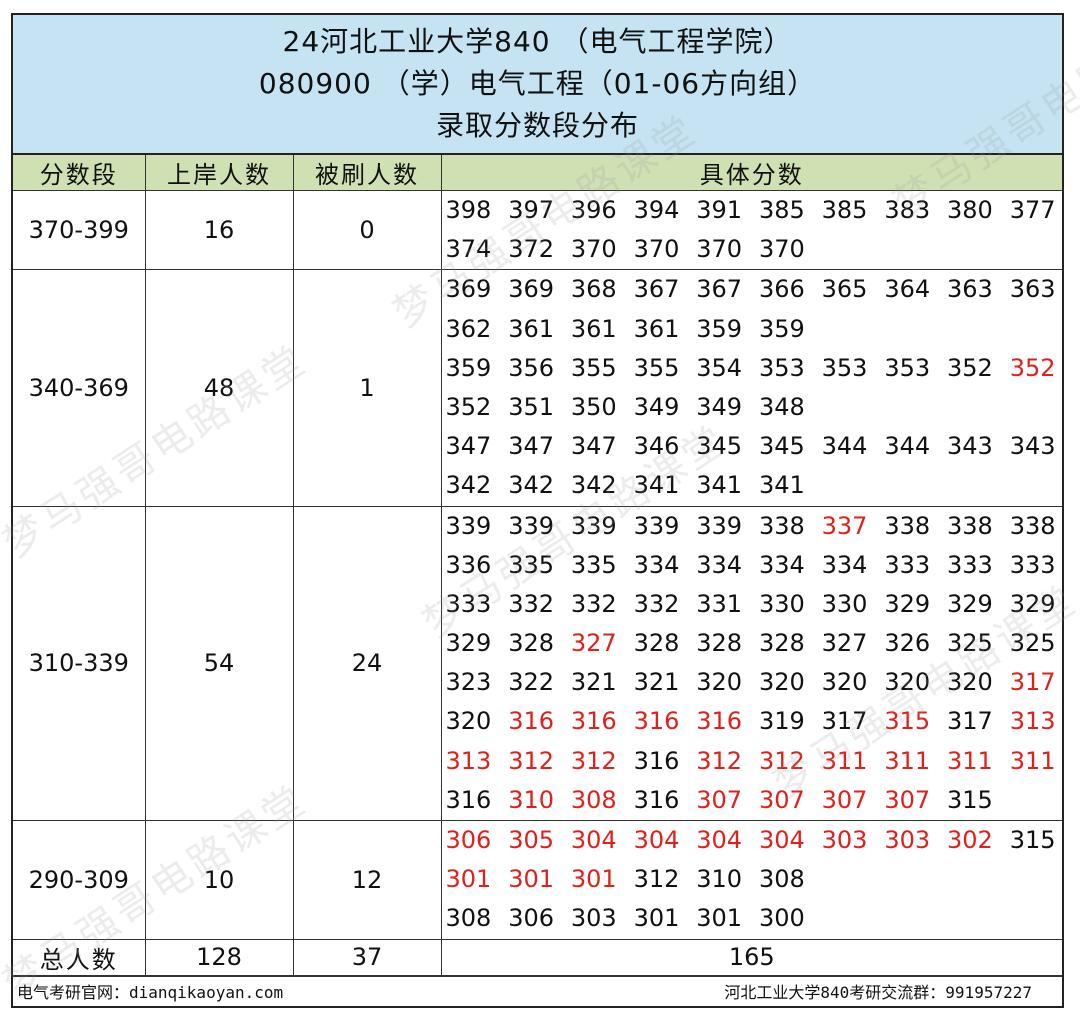 The image size is (1080, 1011). What do you see at coordinates (593, 406) in the screenshot?
I see `admitted-score: 350` at bounding box center [593, 406].